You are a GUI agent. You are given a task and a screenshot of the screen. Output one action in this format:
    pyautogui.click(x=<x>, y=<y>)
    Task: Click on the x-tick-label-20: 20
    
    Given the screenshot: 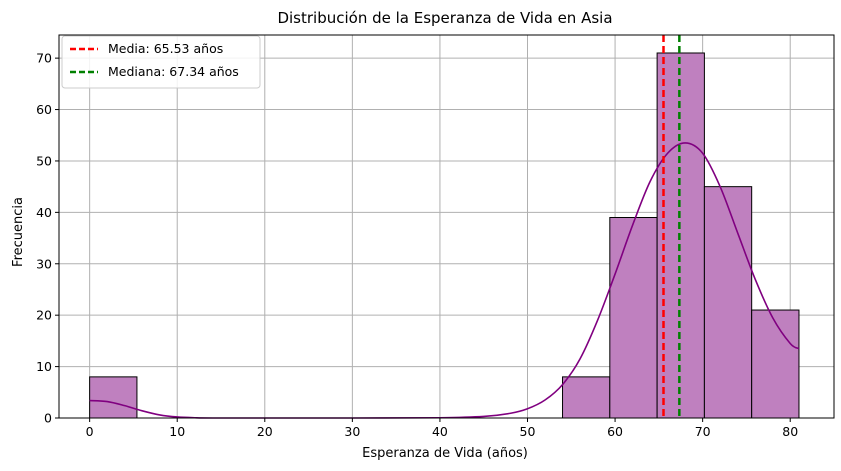 What is the action you would take?
    pyautogui.click(x=265, y=431)
    